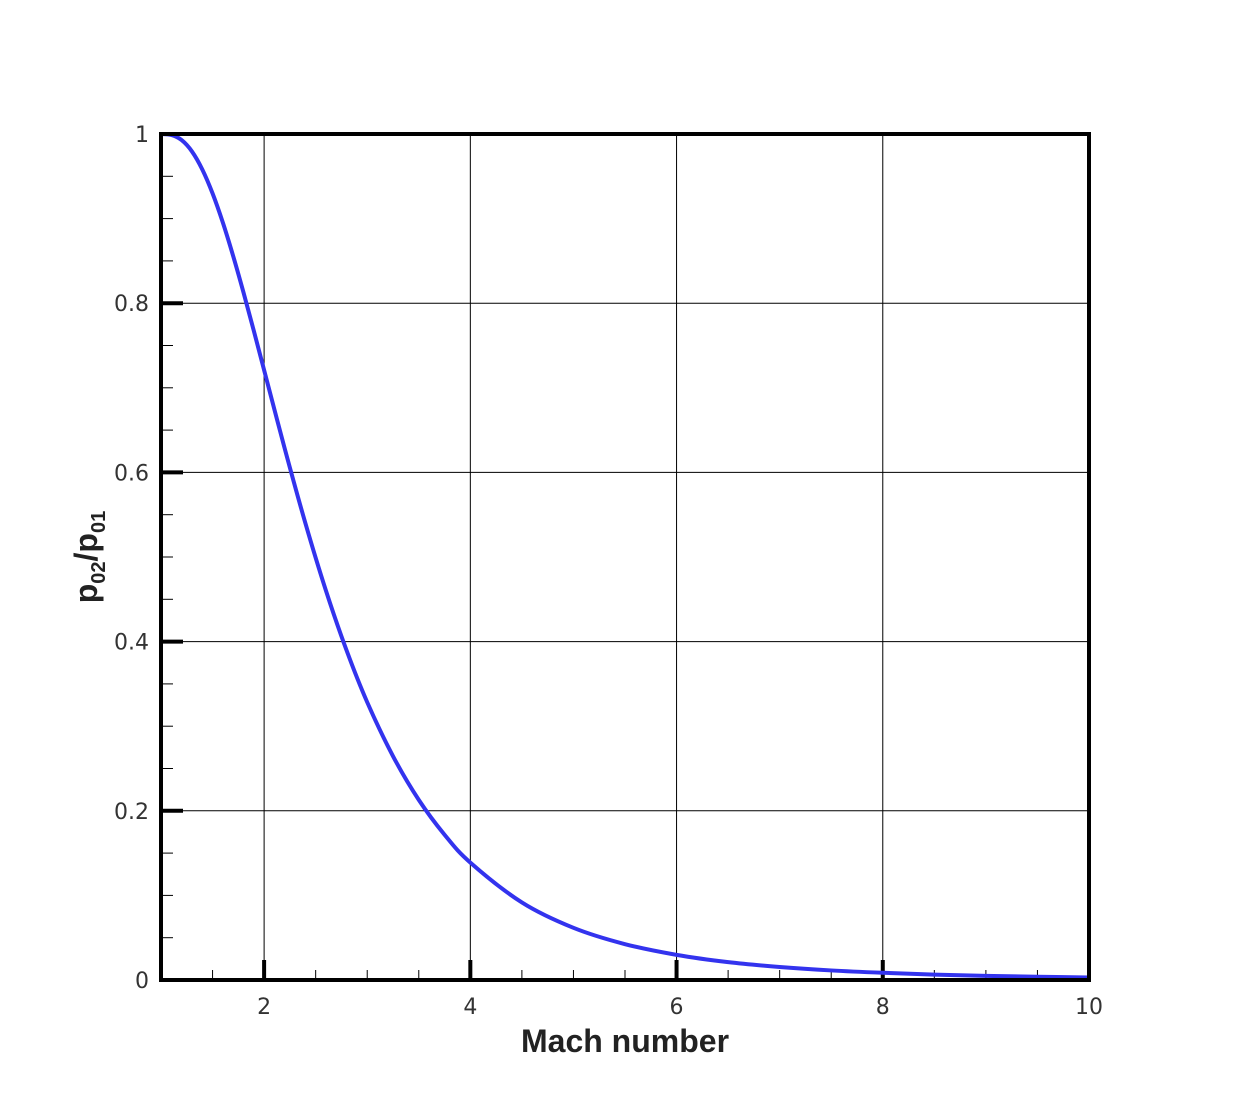 This screenshot has width=1241, height=1104. I want to click on y-tick-label: 0, so click(142, 981).